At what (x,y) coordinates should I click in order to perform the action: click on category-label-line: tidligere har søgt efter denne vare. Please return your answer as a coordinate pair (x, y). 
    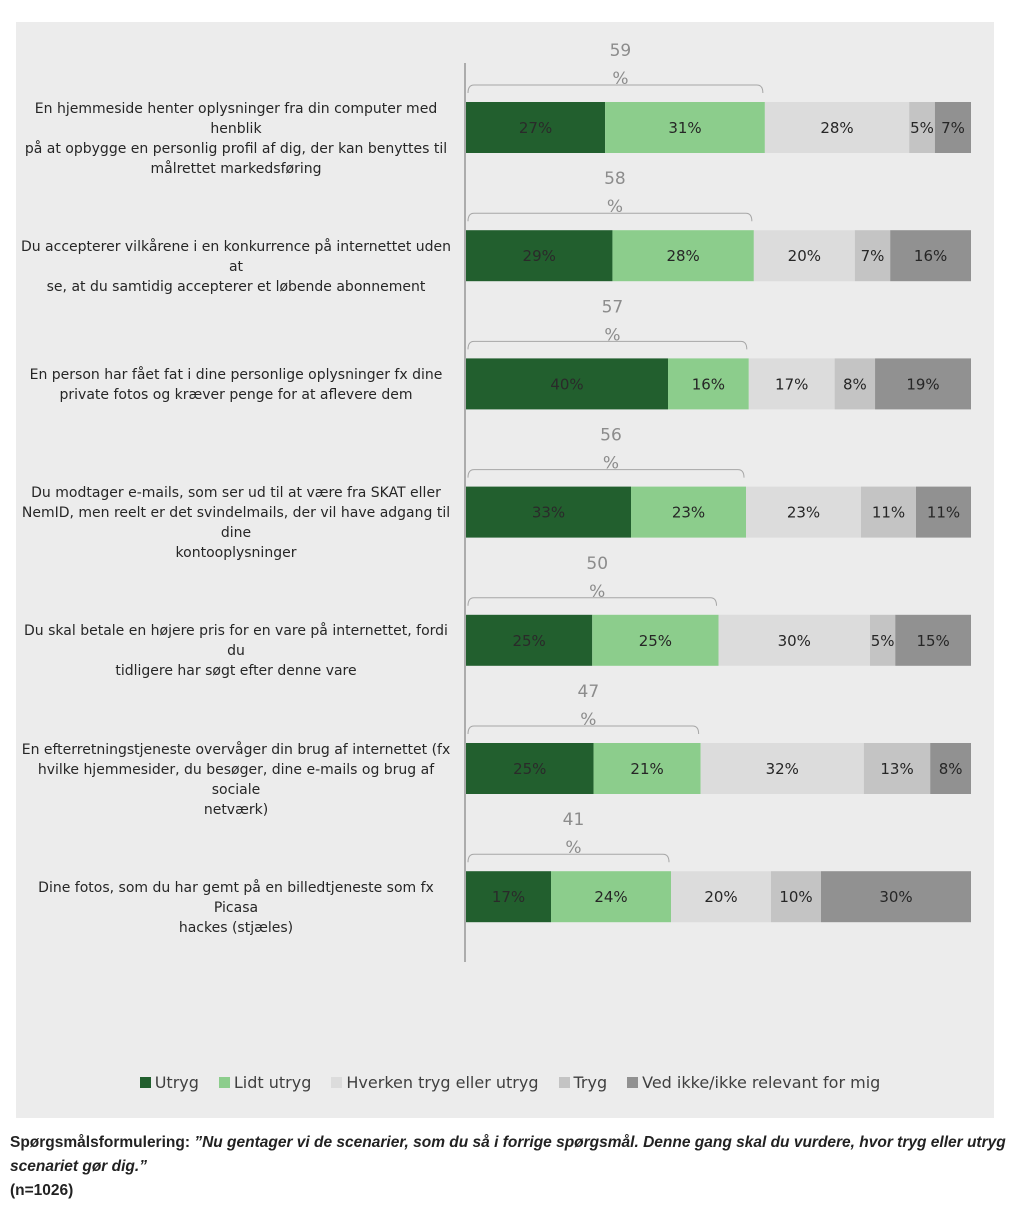
    Looking at the image, I should click on (236, 671).